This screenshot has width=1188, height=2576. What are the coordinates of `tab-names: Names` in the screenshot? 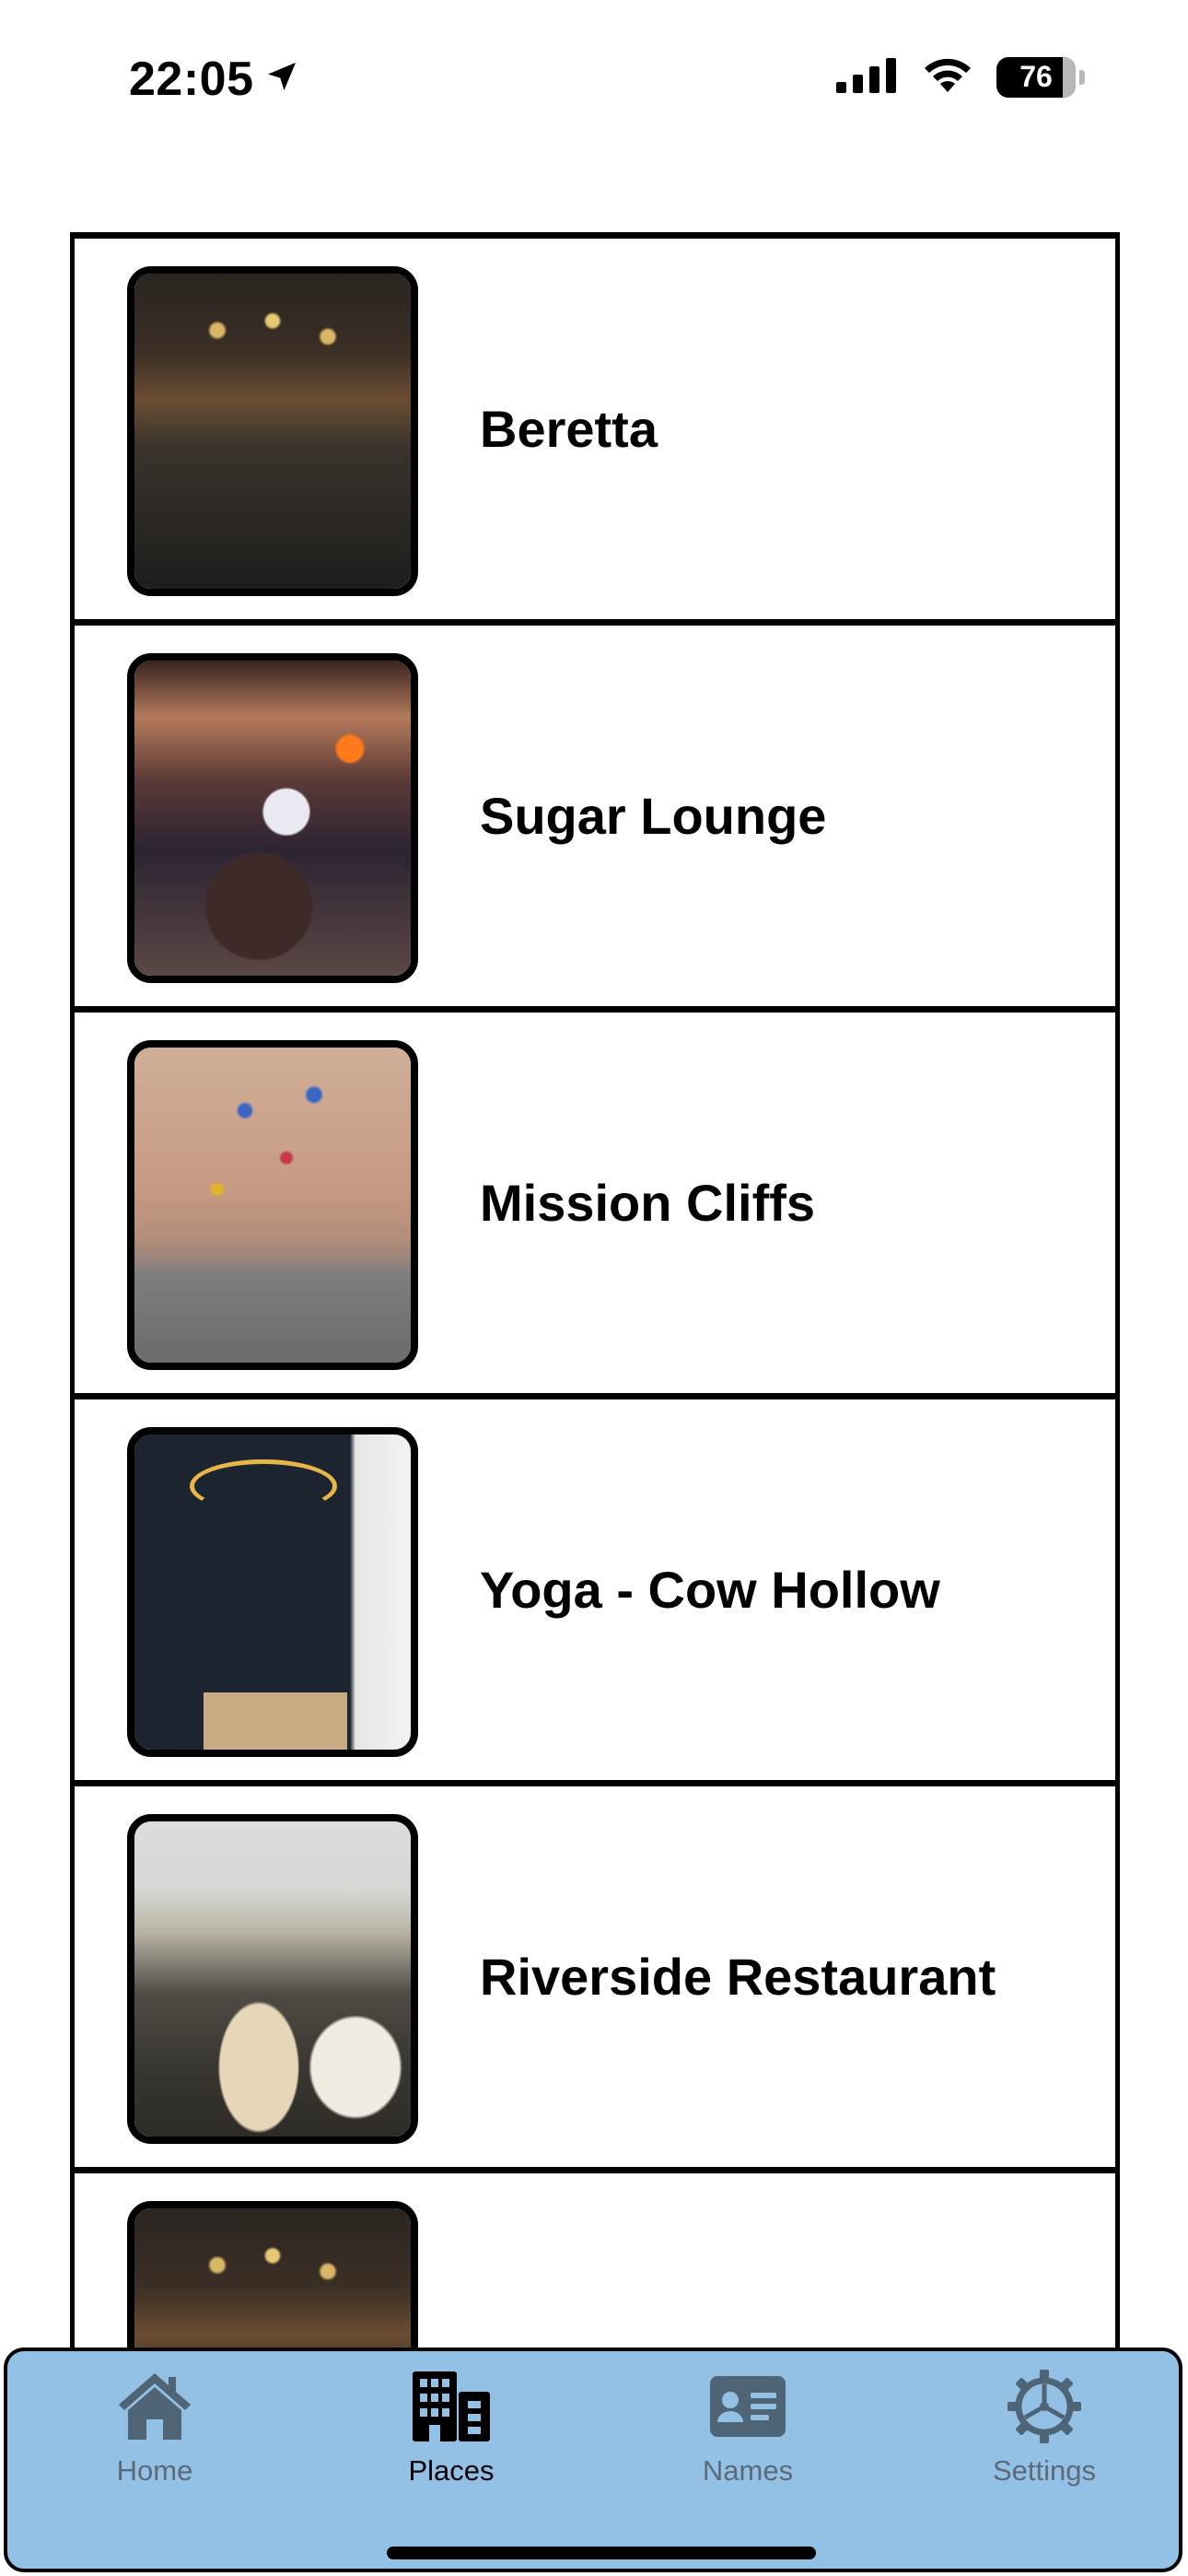 It's located at (747, 2439).